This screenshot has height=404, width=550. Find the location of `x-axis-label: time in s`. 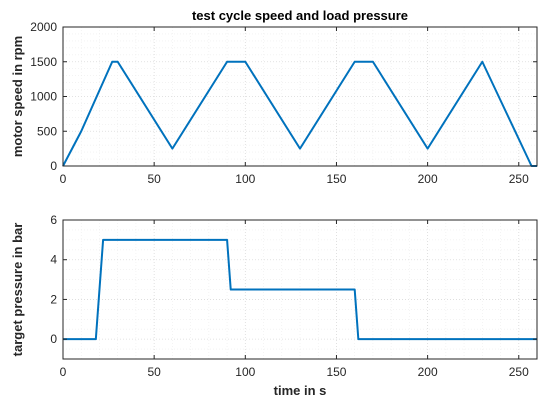

x-axis-label: time in s is located at coordinates (300, 390).